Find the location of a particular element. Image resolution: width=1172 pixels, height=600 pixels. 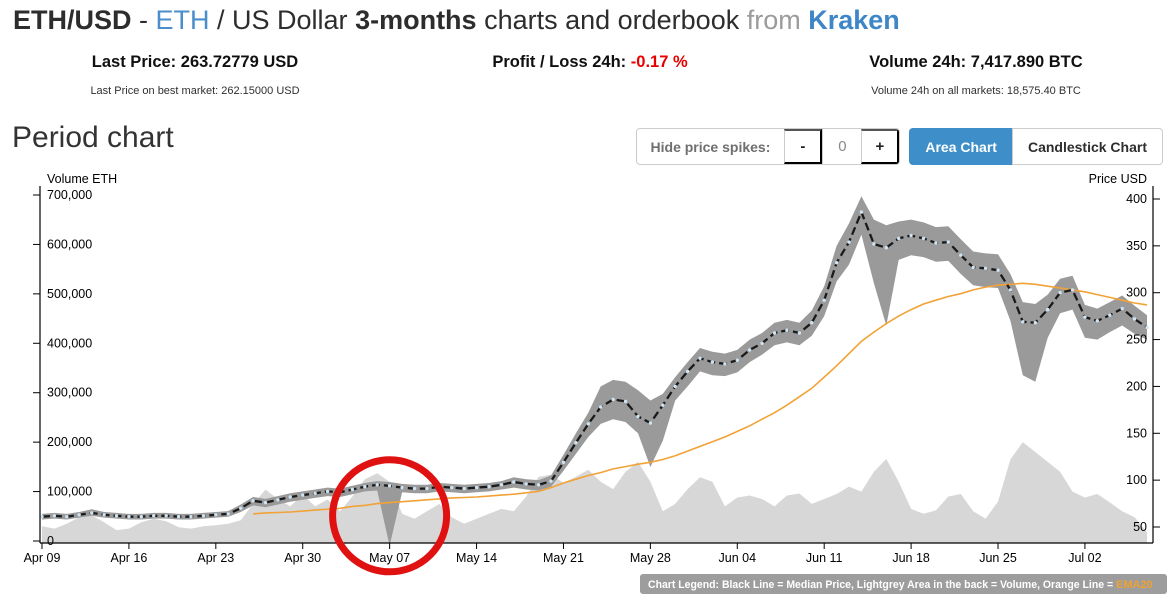

svg-text: 300 is located at coordinates (1136, 293).